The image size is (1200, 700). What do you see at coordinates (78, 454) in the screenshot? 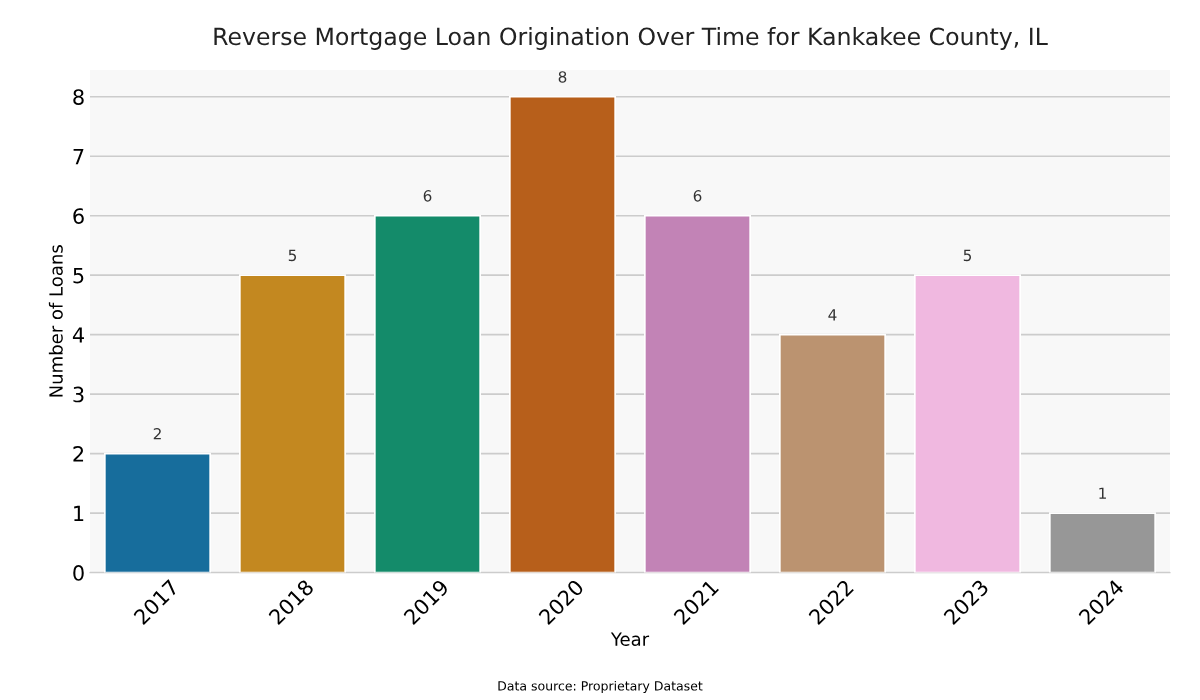
I see `y-tick-label: 2` at bounding box center [78, 454].